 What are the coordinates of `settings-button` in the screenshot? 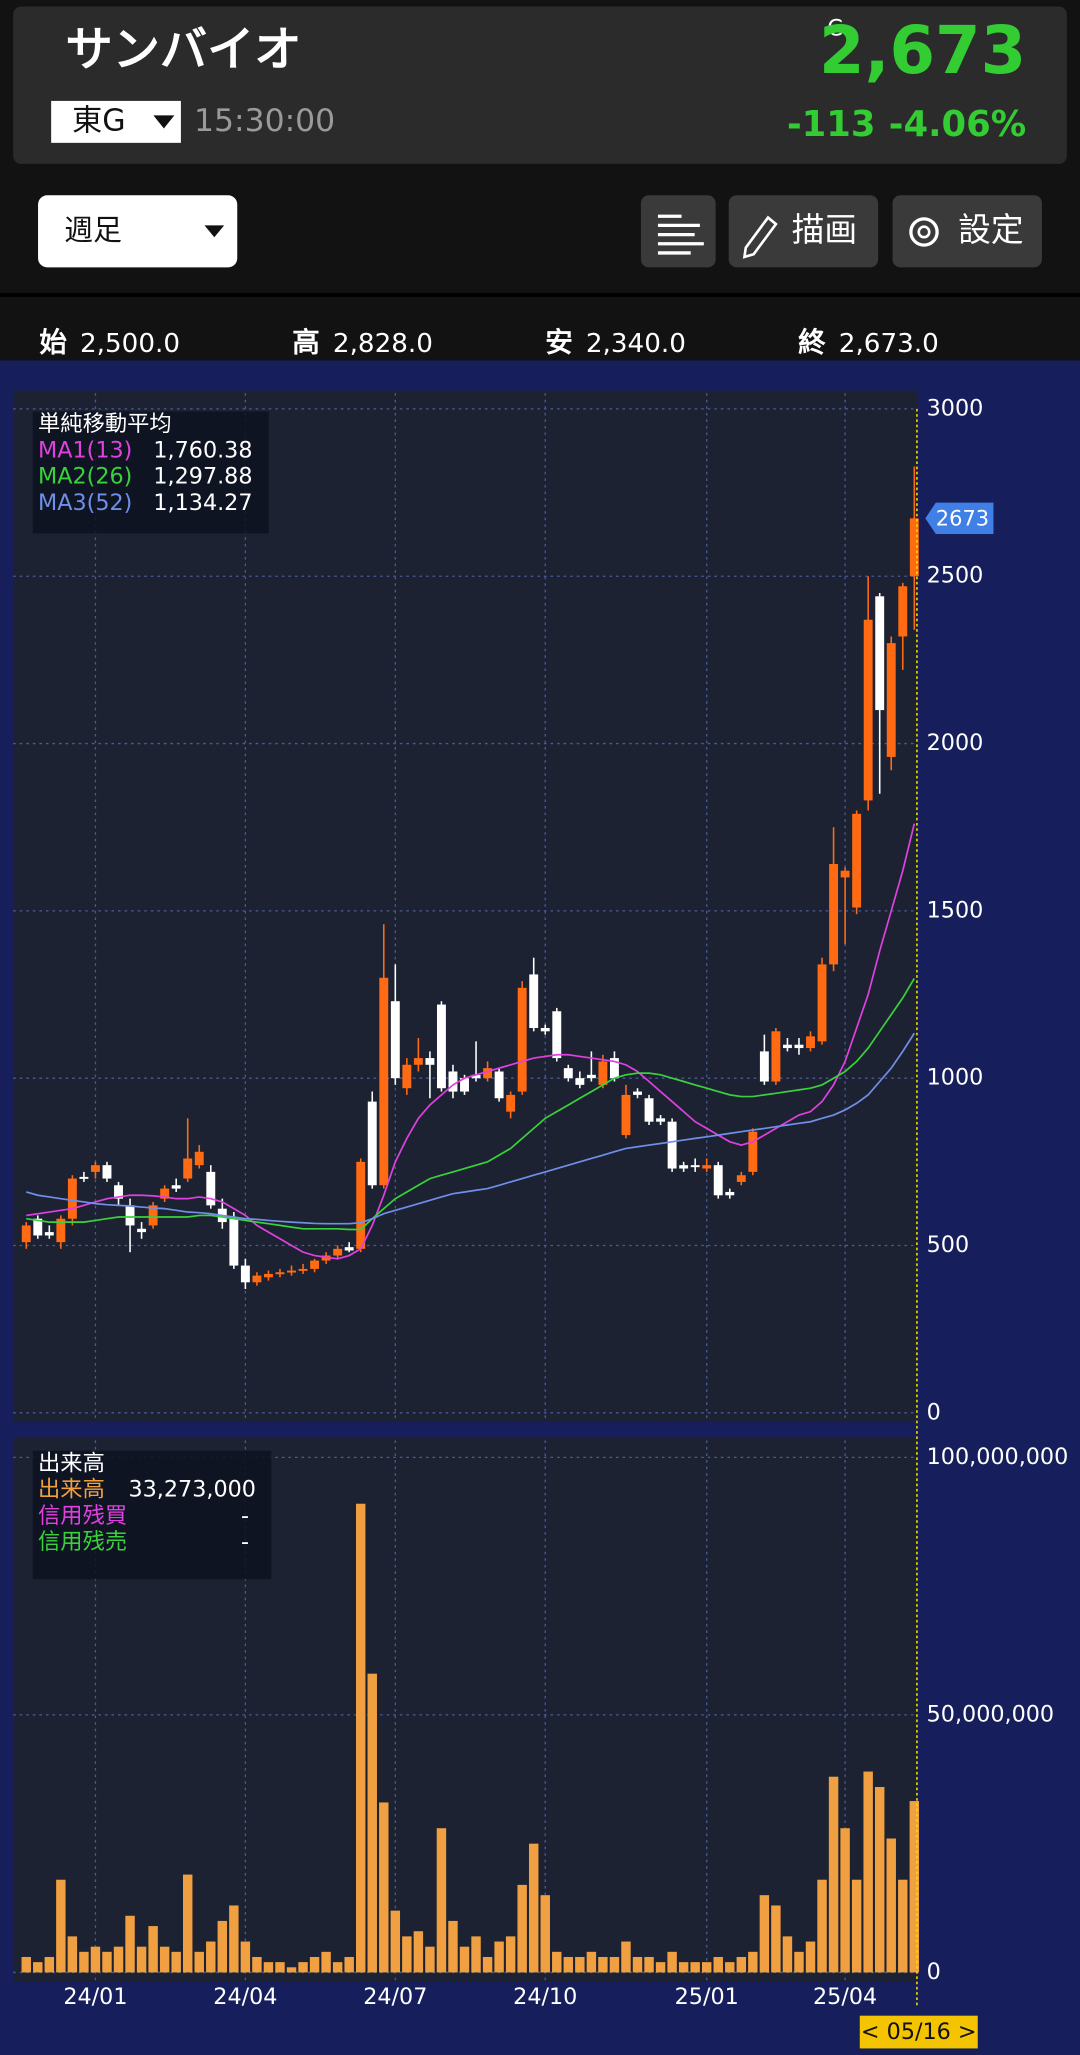 It's located at (967, 231).